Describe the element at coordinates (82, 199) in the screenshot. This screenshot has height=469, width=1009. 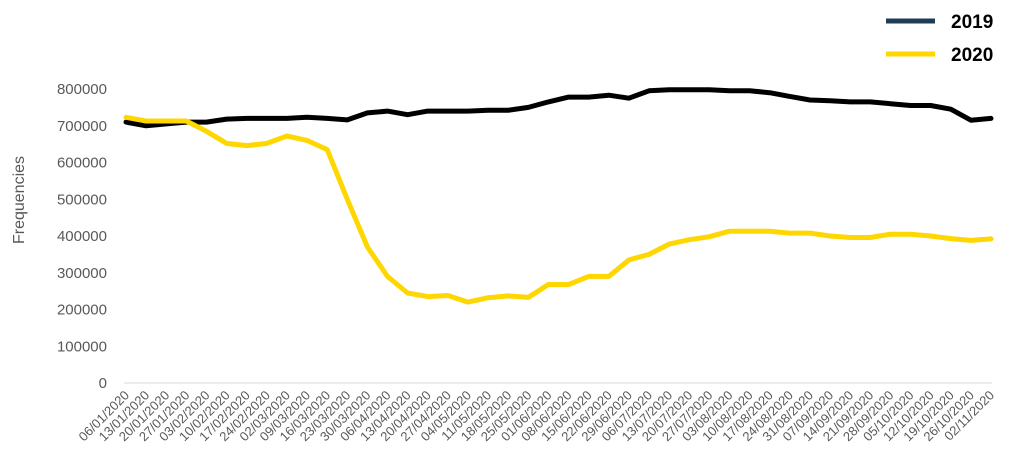
I see `y-tick-label: 500000` at that location.